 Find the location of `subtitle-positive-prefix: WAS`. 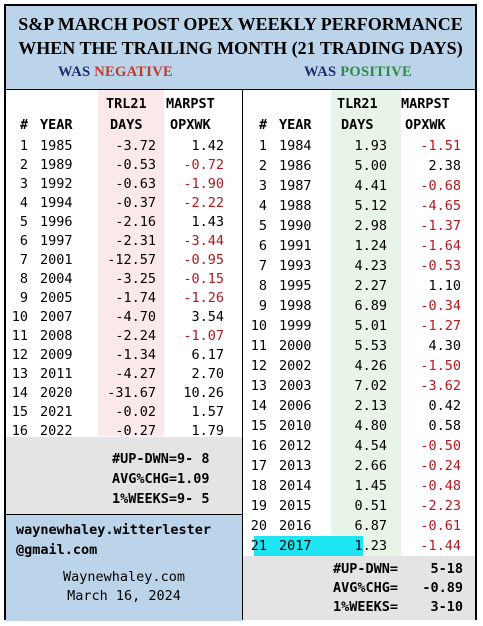

subtitle-positive-prefix: WAS is located at coordinates (322, 72).